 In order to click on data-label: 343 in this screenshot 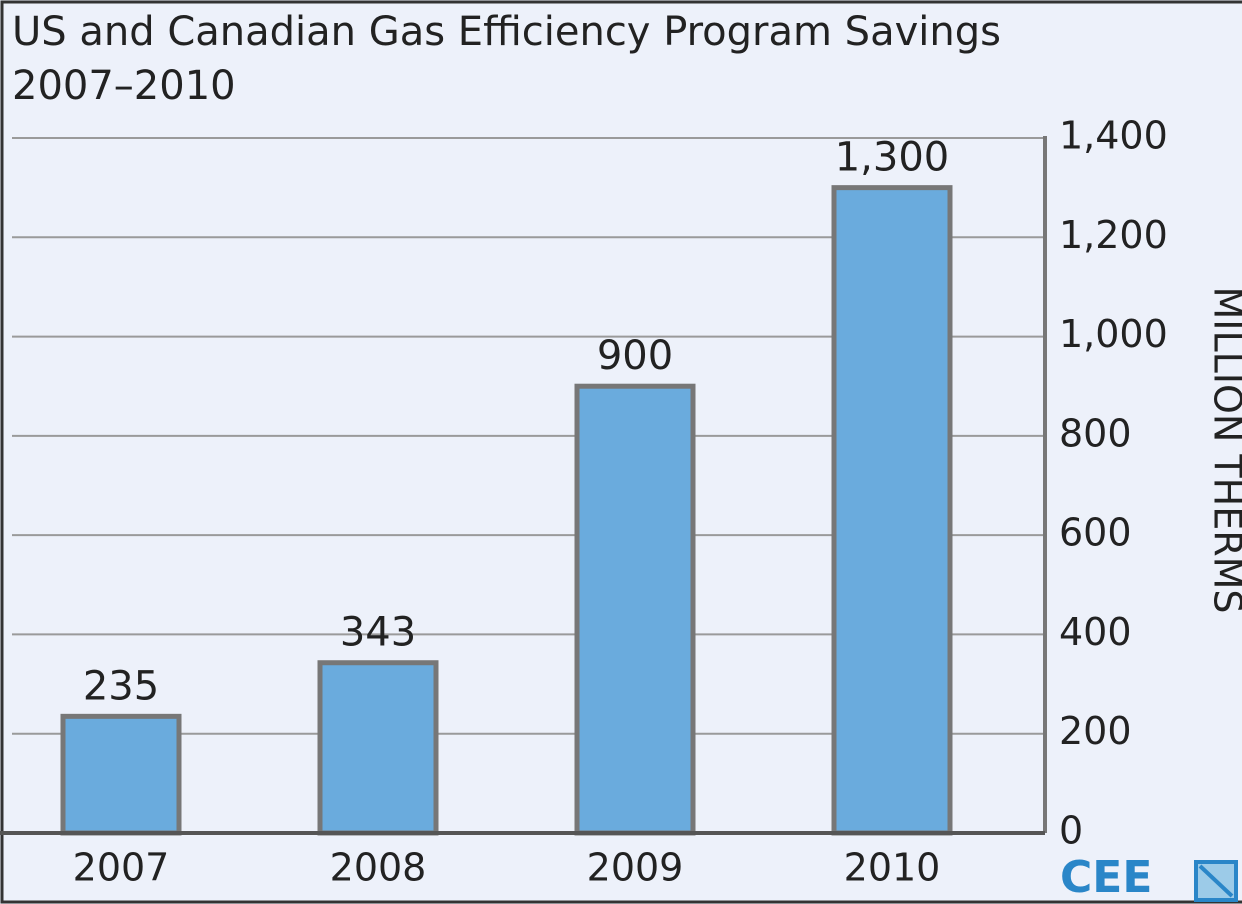, I will do `click(378, 633)`.